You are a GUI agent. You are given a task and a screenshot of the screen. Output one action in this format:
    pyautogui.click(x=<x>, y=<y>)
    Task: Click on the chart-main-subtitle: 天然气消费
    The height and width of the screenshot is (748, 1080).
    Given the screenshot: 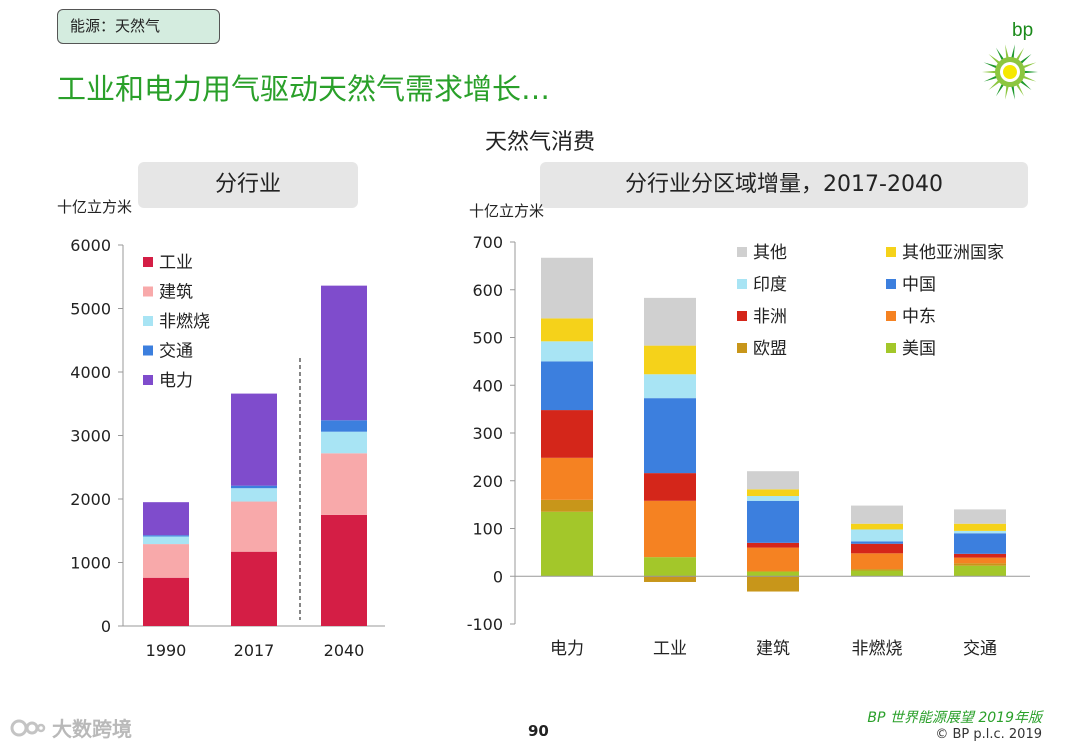 What is the action you would take?
    pyautogui.click(x=539, y=142)
    